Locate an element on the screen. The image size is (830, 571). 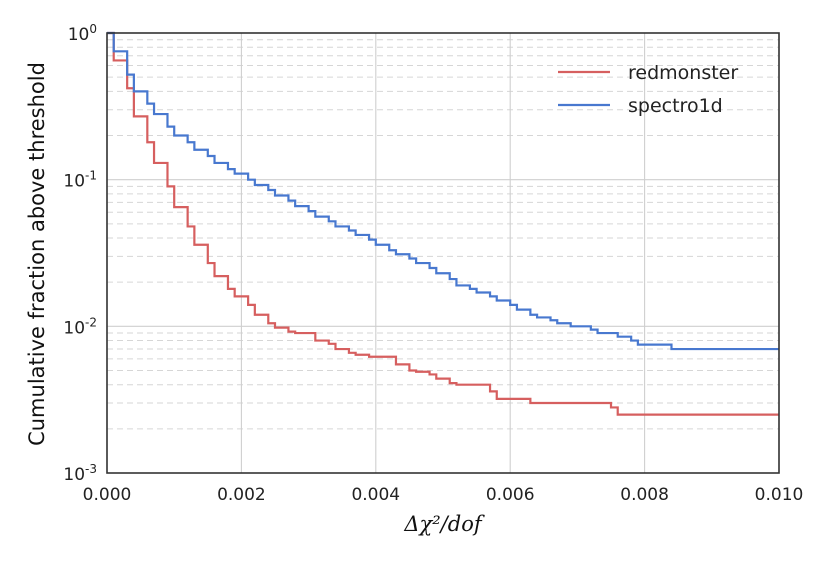
legend: redmonster spectro1d is located at coordinates (648, 89).